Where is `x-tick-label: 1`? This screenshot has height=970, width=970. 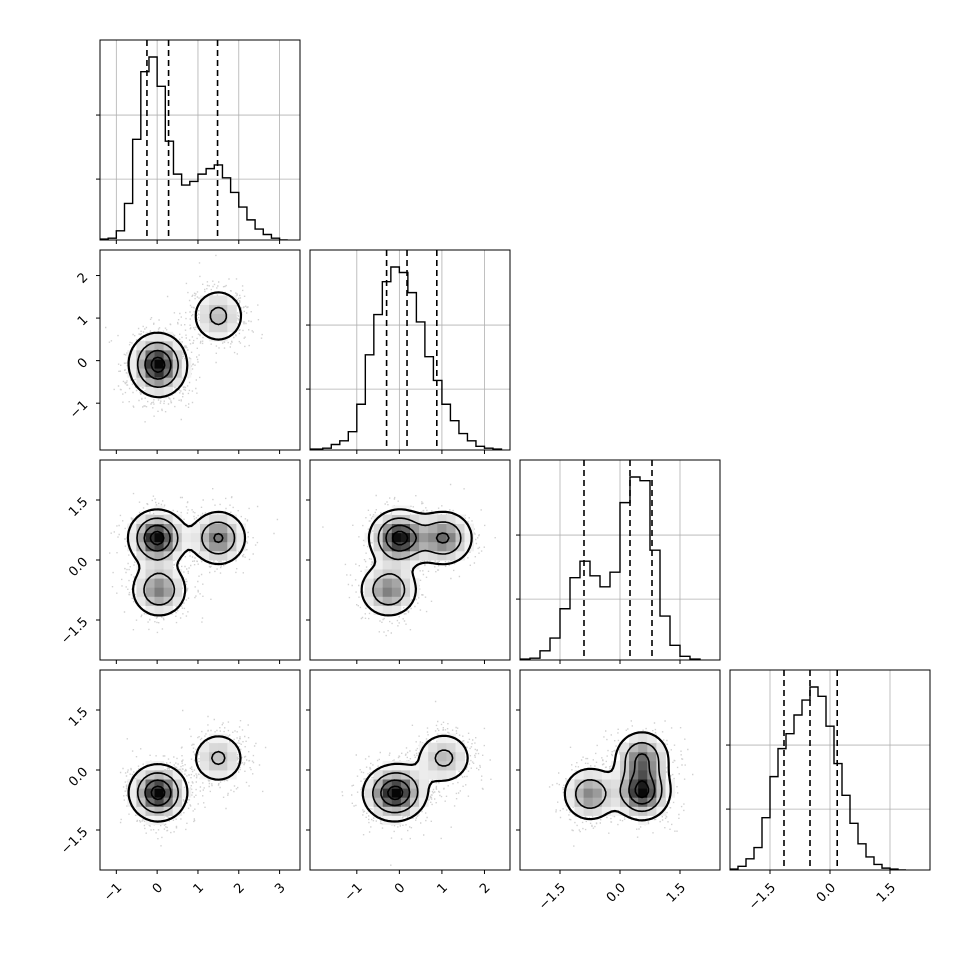
x-tick-label: 1 is located at coordinates (199, 888).